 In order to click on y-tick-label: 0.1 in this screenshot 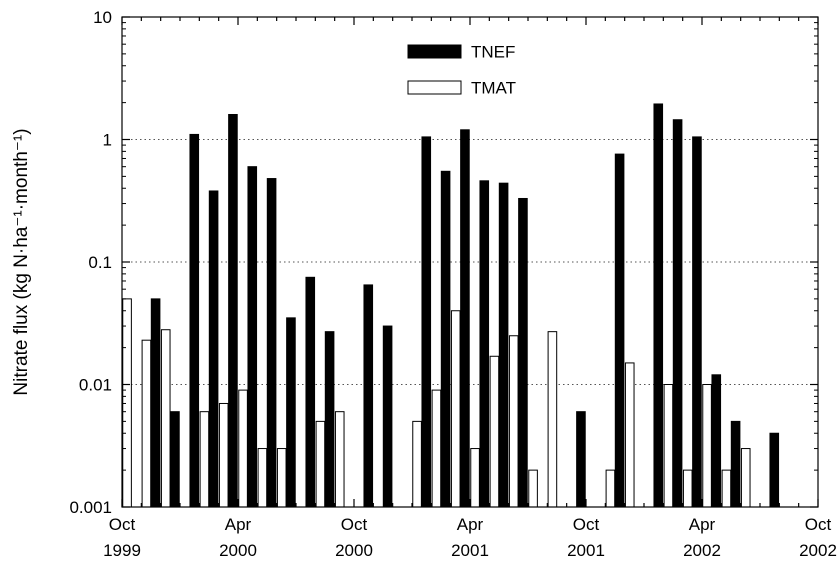, I will do `click(100, 262)`.